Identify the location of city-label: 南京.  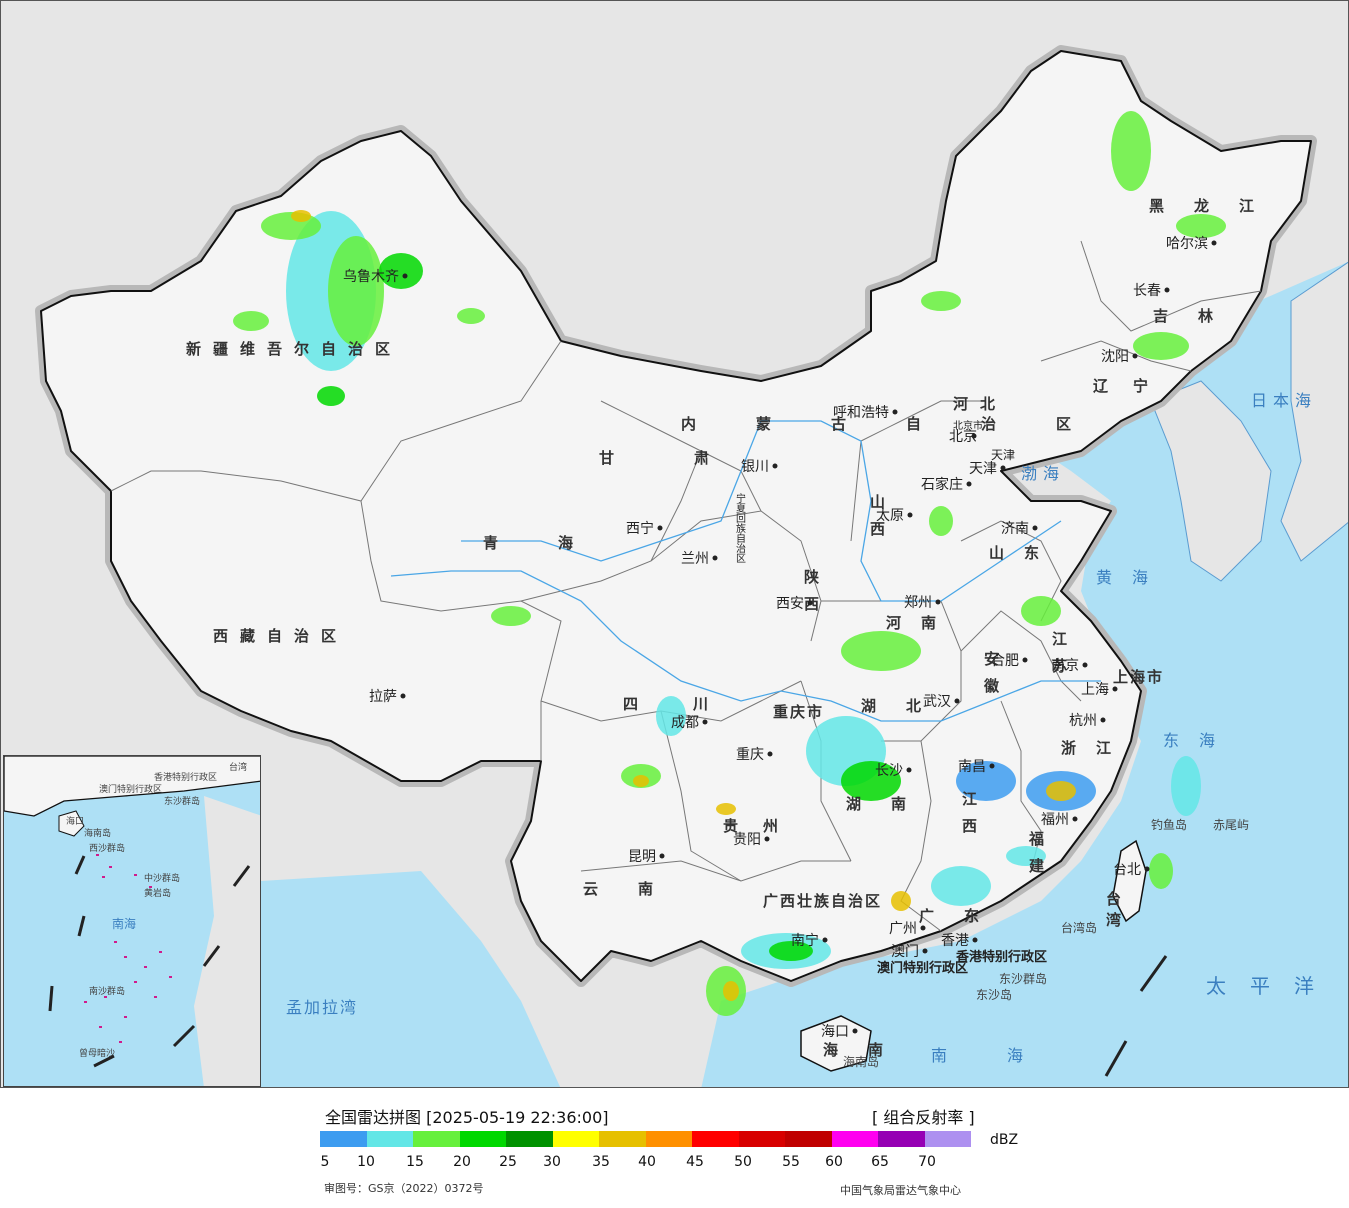
(1065, 666).